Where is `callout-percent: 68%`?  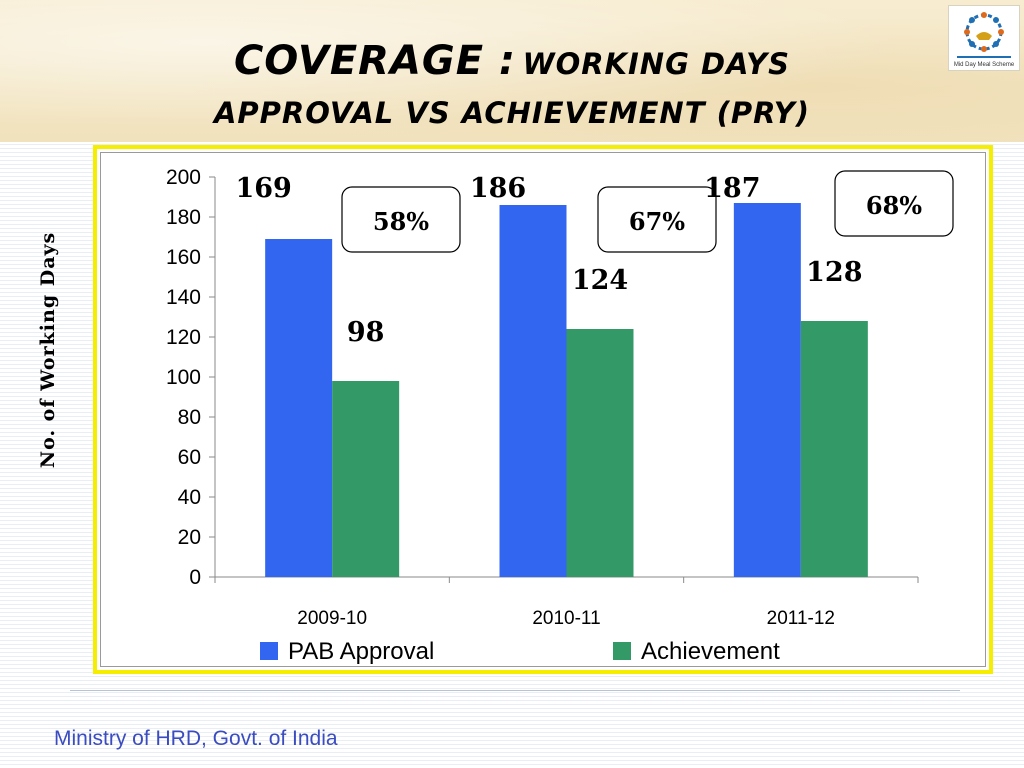 callout-percent: 68% is located at coordinates (894, 205).